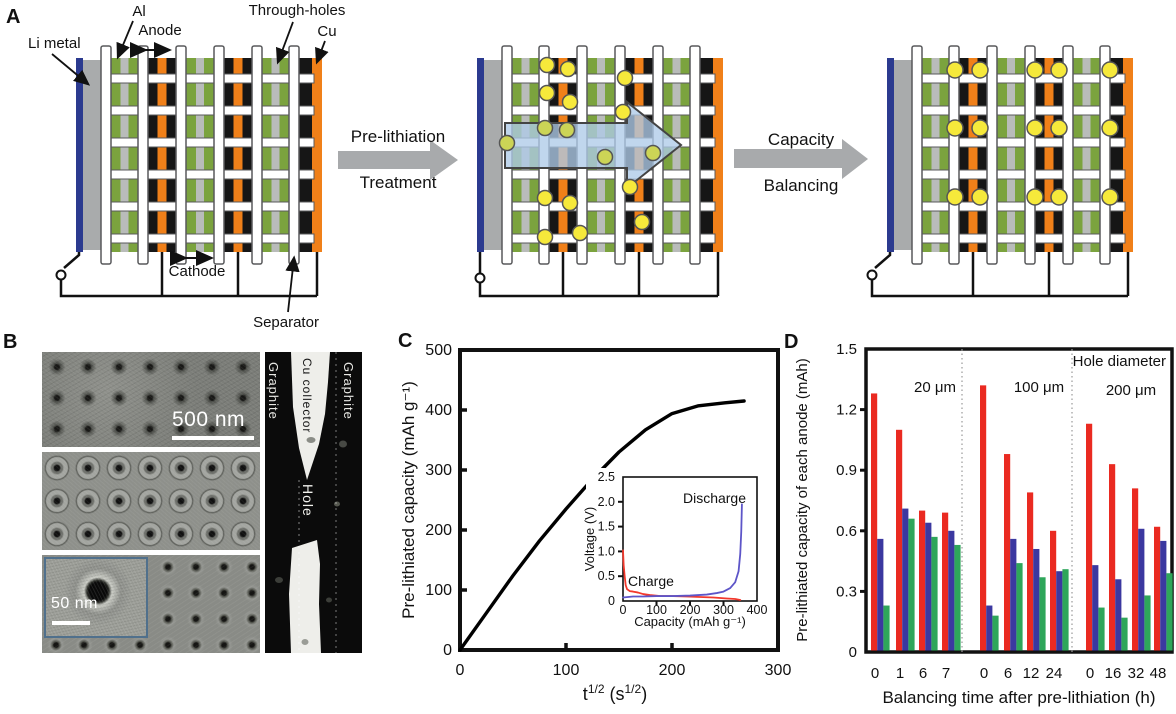 Image resolution: width=1176 pixels, height=714 pixels. I want to click on label-cu: Cu, so click(326, 31).